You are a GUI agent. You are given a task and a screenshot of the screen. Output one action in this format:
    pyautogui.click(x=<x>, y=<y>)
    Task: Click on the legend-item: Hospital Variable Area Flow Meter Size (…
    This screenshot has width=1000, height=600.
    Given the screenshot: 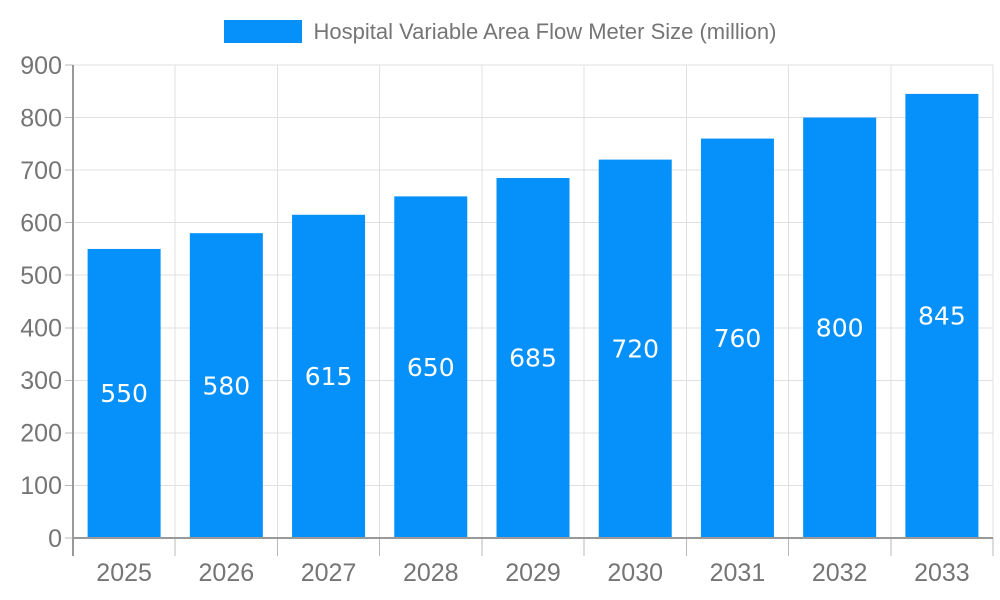 What is the action you would take?
    pyautogui.click(x=500, y=31)
    